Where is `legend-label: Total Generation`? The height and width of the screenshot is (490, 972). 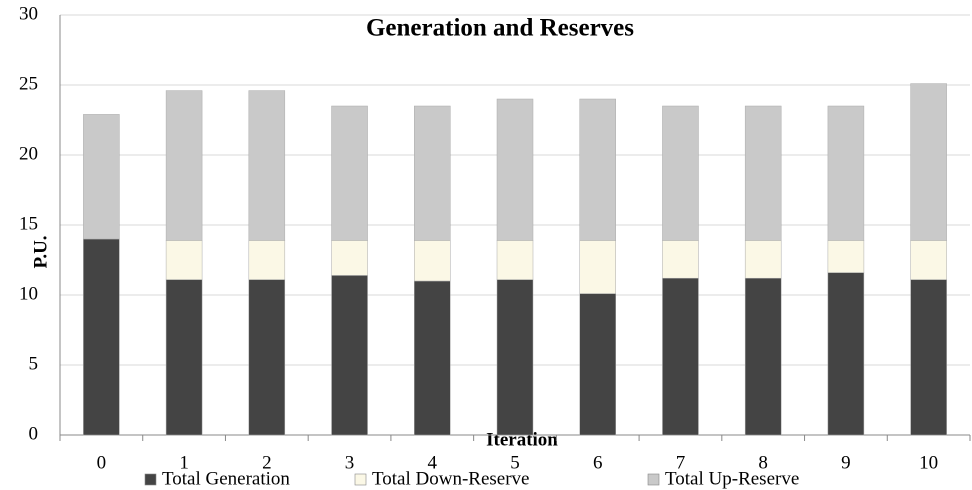
legend-label: Total Generation is located at coordinates (226, 478).